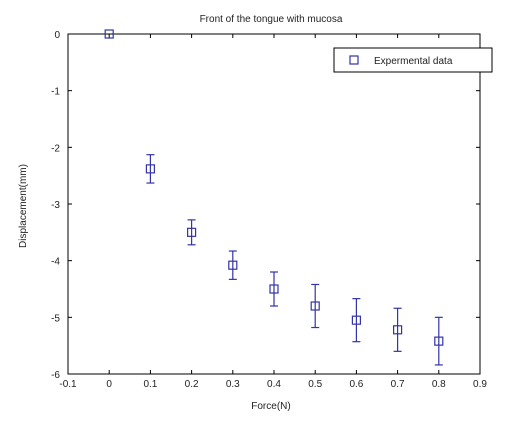 The height and width of the screenshot is (422, 516). Describe the element at coordinates (55, 318) in the screenshot. I see `y-tick-label: -5` at that location.